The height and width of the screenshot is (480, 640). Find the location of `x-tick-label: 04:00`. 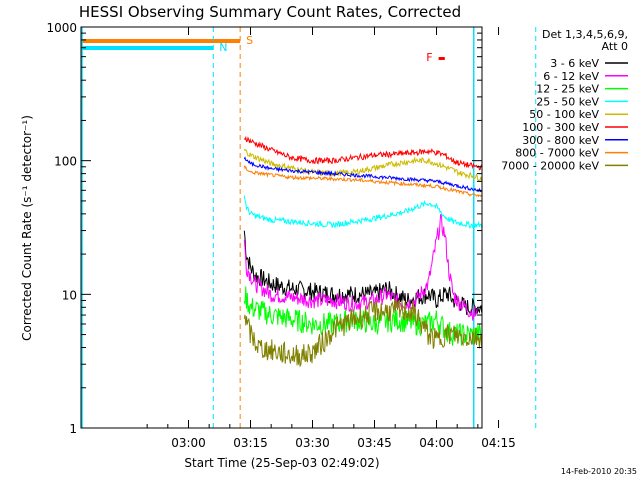

x-tick-label: 04:00 is located at coordinates (436, 443).